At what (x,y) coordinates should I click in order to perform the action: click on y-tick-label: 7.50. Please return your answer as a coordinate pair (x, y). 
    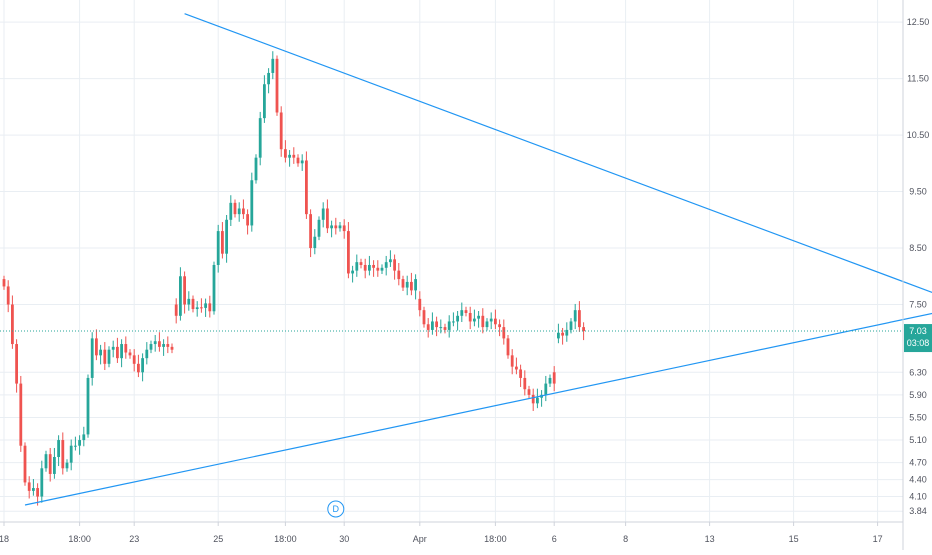
    Looking at the image, I should click on (918, 305).